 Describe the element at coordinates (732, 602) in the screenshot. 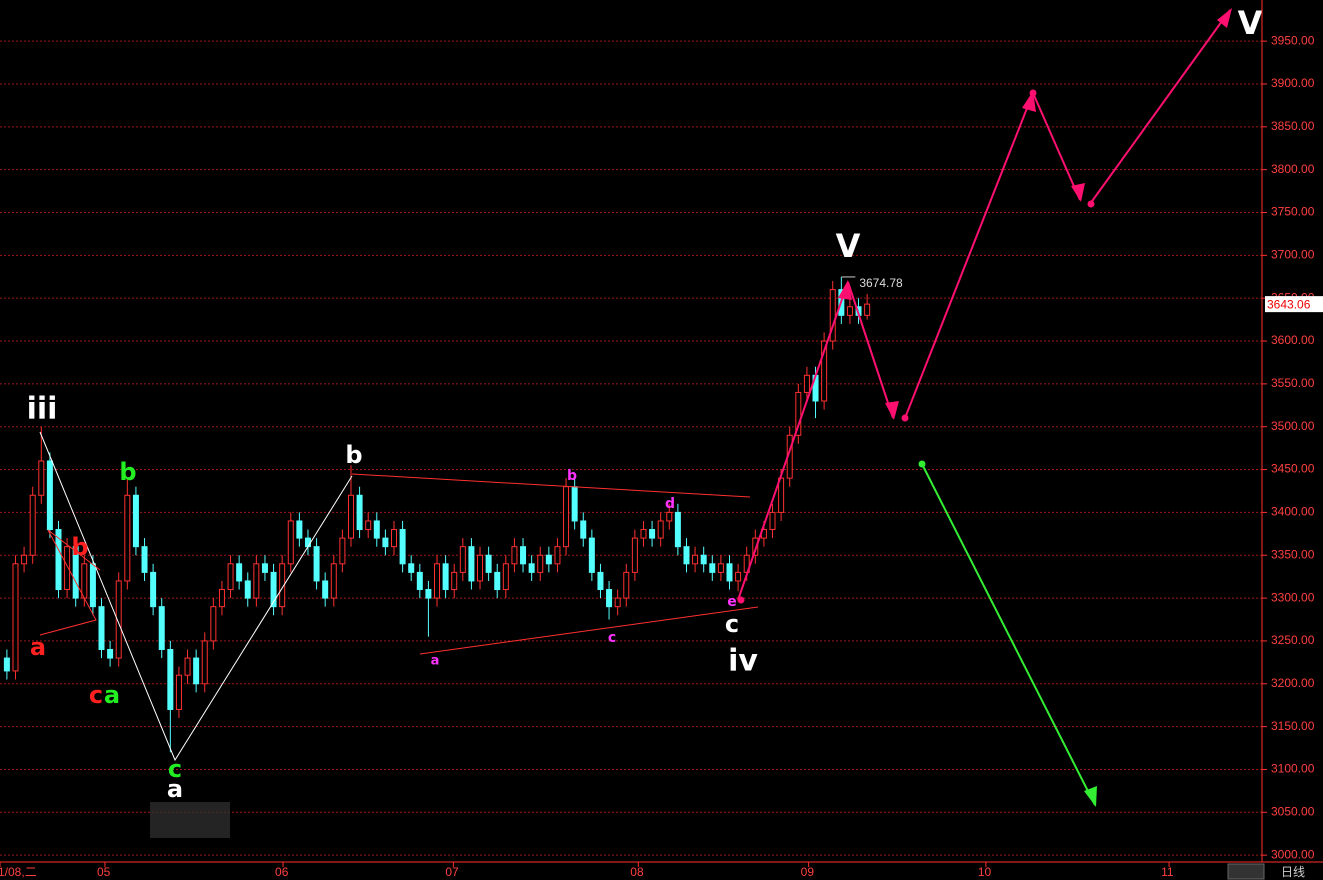

I see `wave-label: e` at that location.